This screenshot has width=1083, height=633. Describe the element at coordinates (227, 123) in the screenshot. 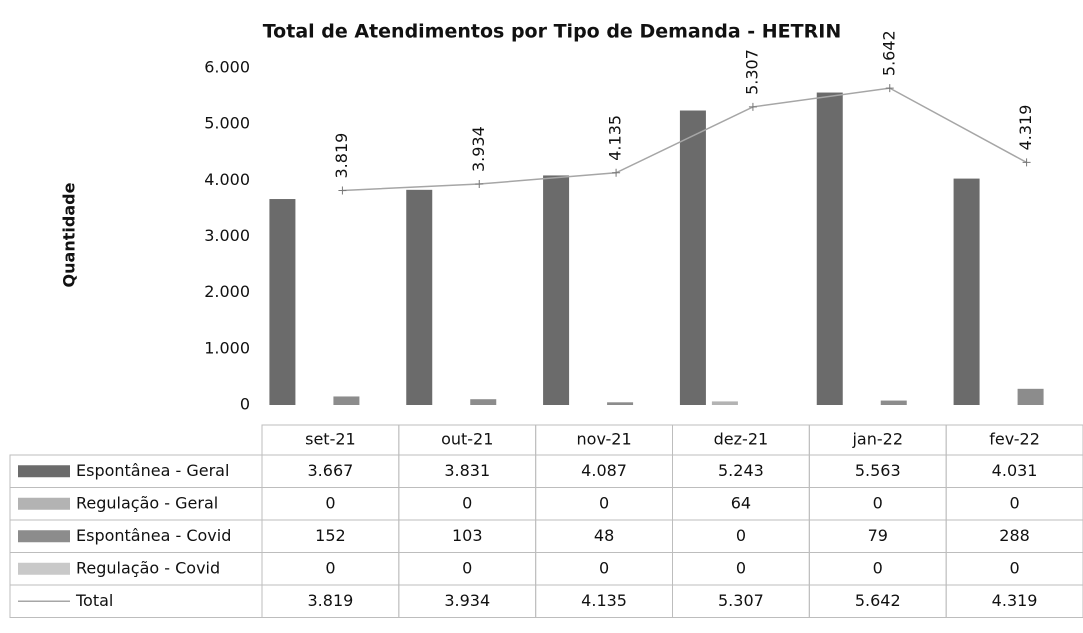

I see `y-tick-label: 5.000` at that location.